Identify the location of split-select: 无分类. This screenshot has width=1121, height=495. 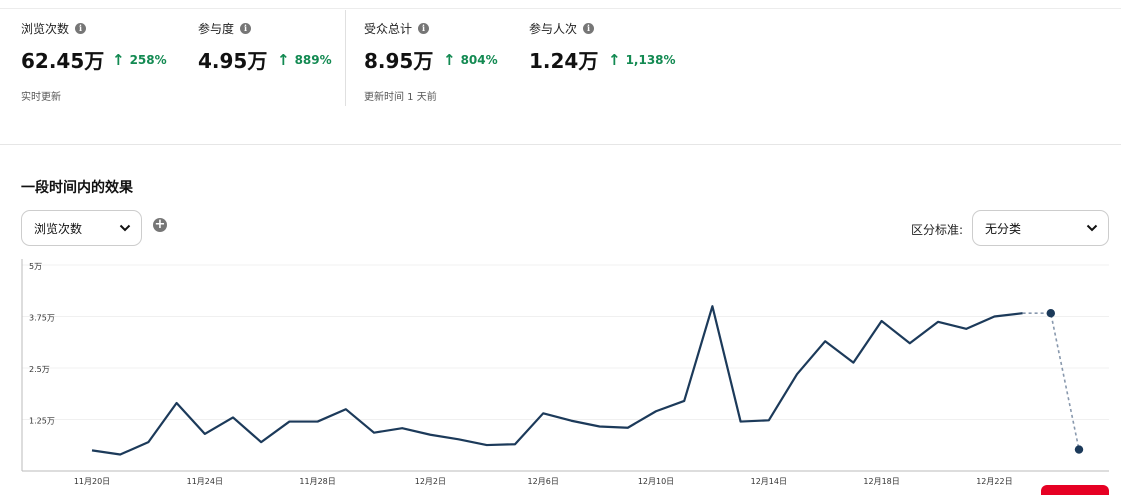
(1040, 228).